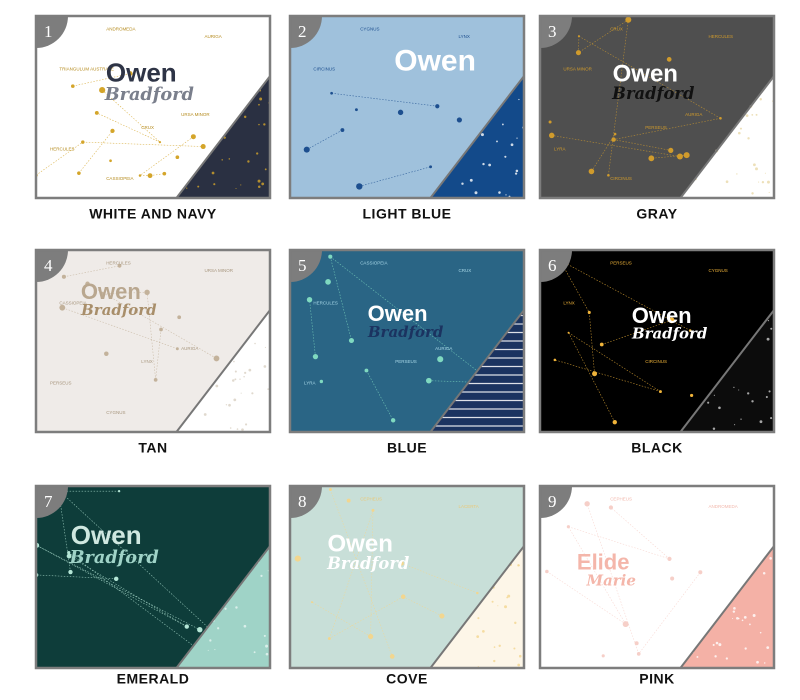  I want to click on constellation-label: CASSIOPEIA, so click(119, 178).